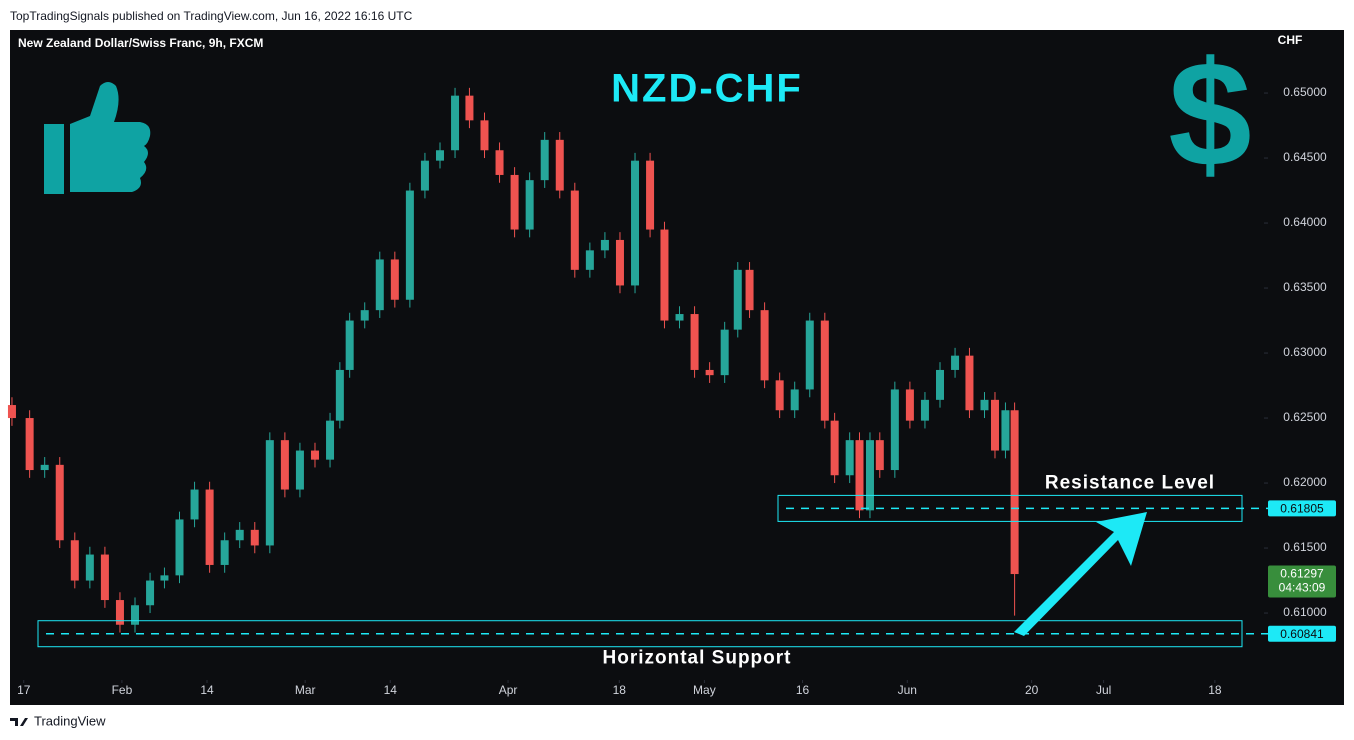 Image resolution: width=1354 pixels, height=740 pixels. Describe the element at coordinates (907, 690) in the screenshot. I see `x-tick-label: Jun` at that location.